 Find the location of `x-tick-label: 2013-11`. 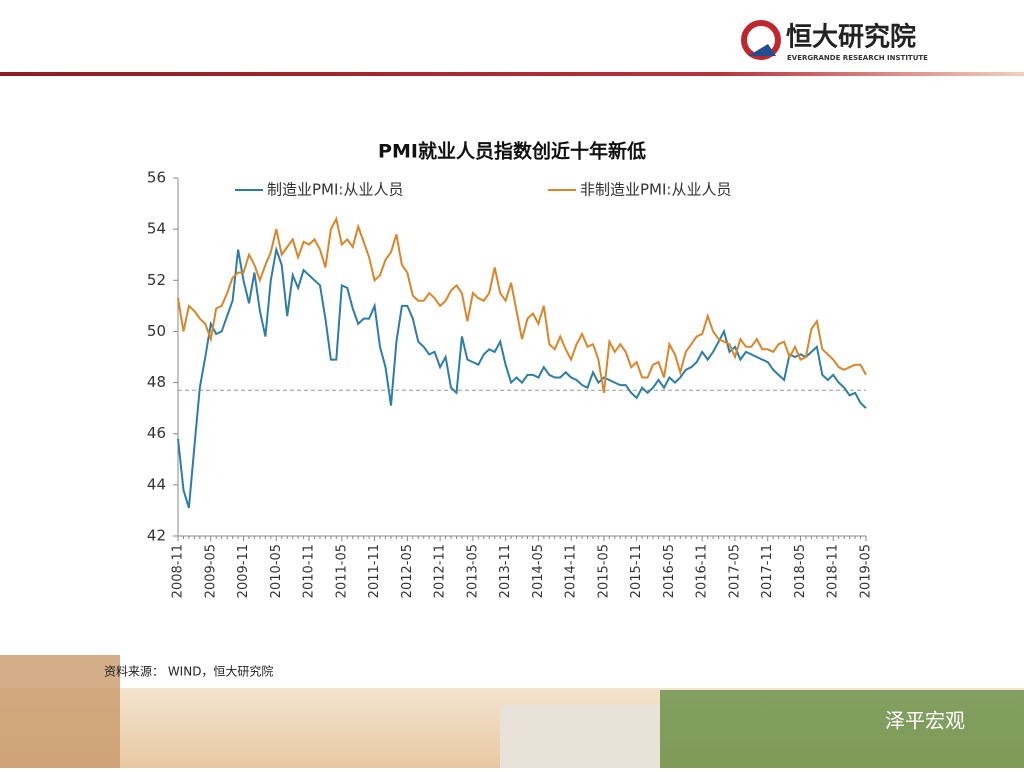

x-tick-label: 2013-11 is located at coordinates (505, 571).